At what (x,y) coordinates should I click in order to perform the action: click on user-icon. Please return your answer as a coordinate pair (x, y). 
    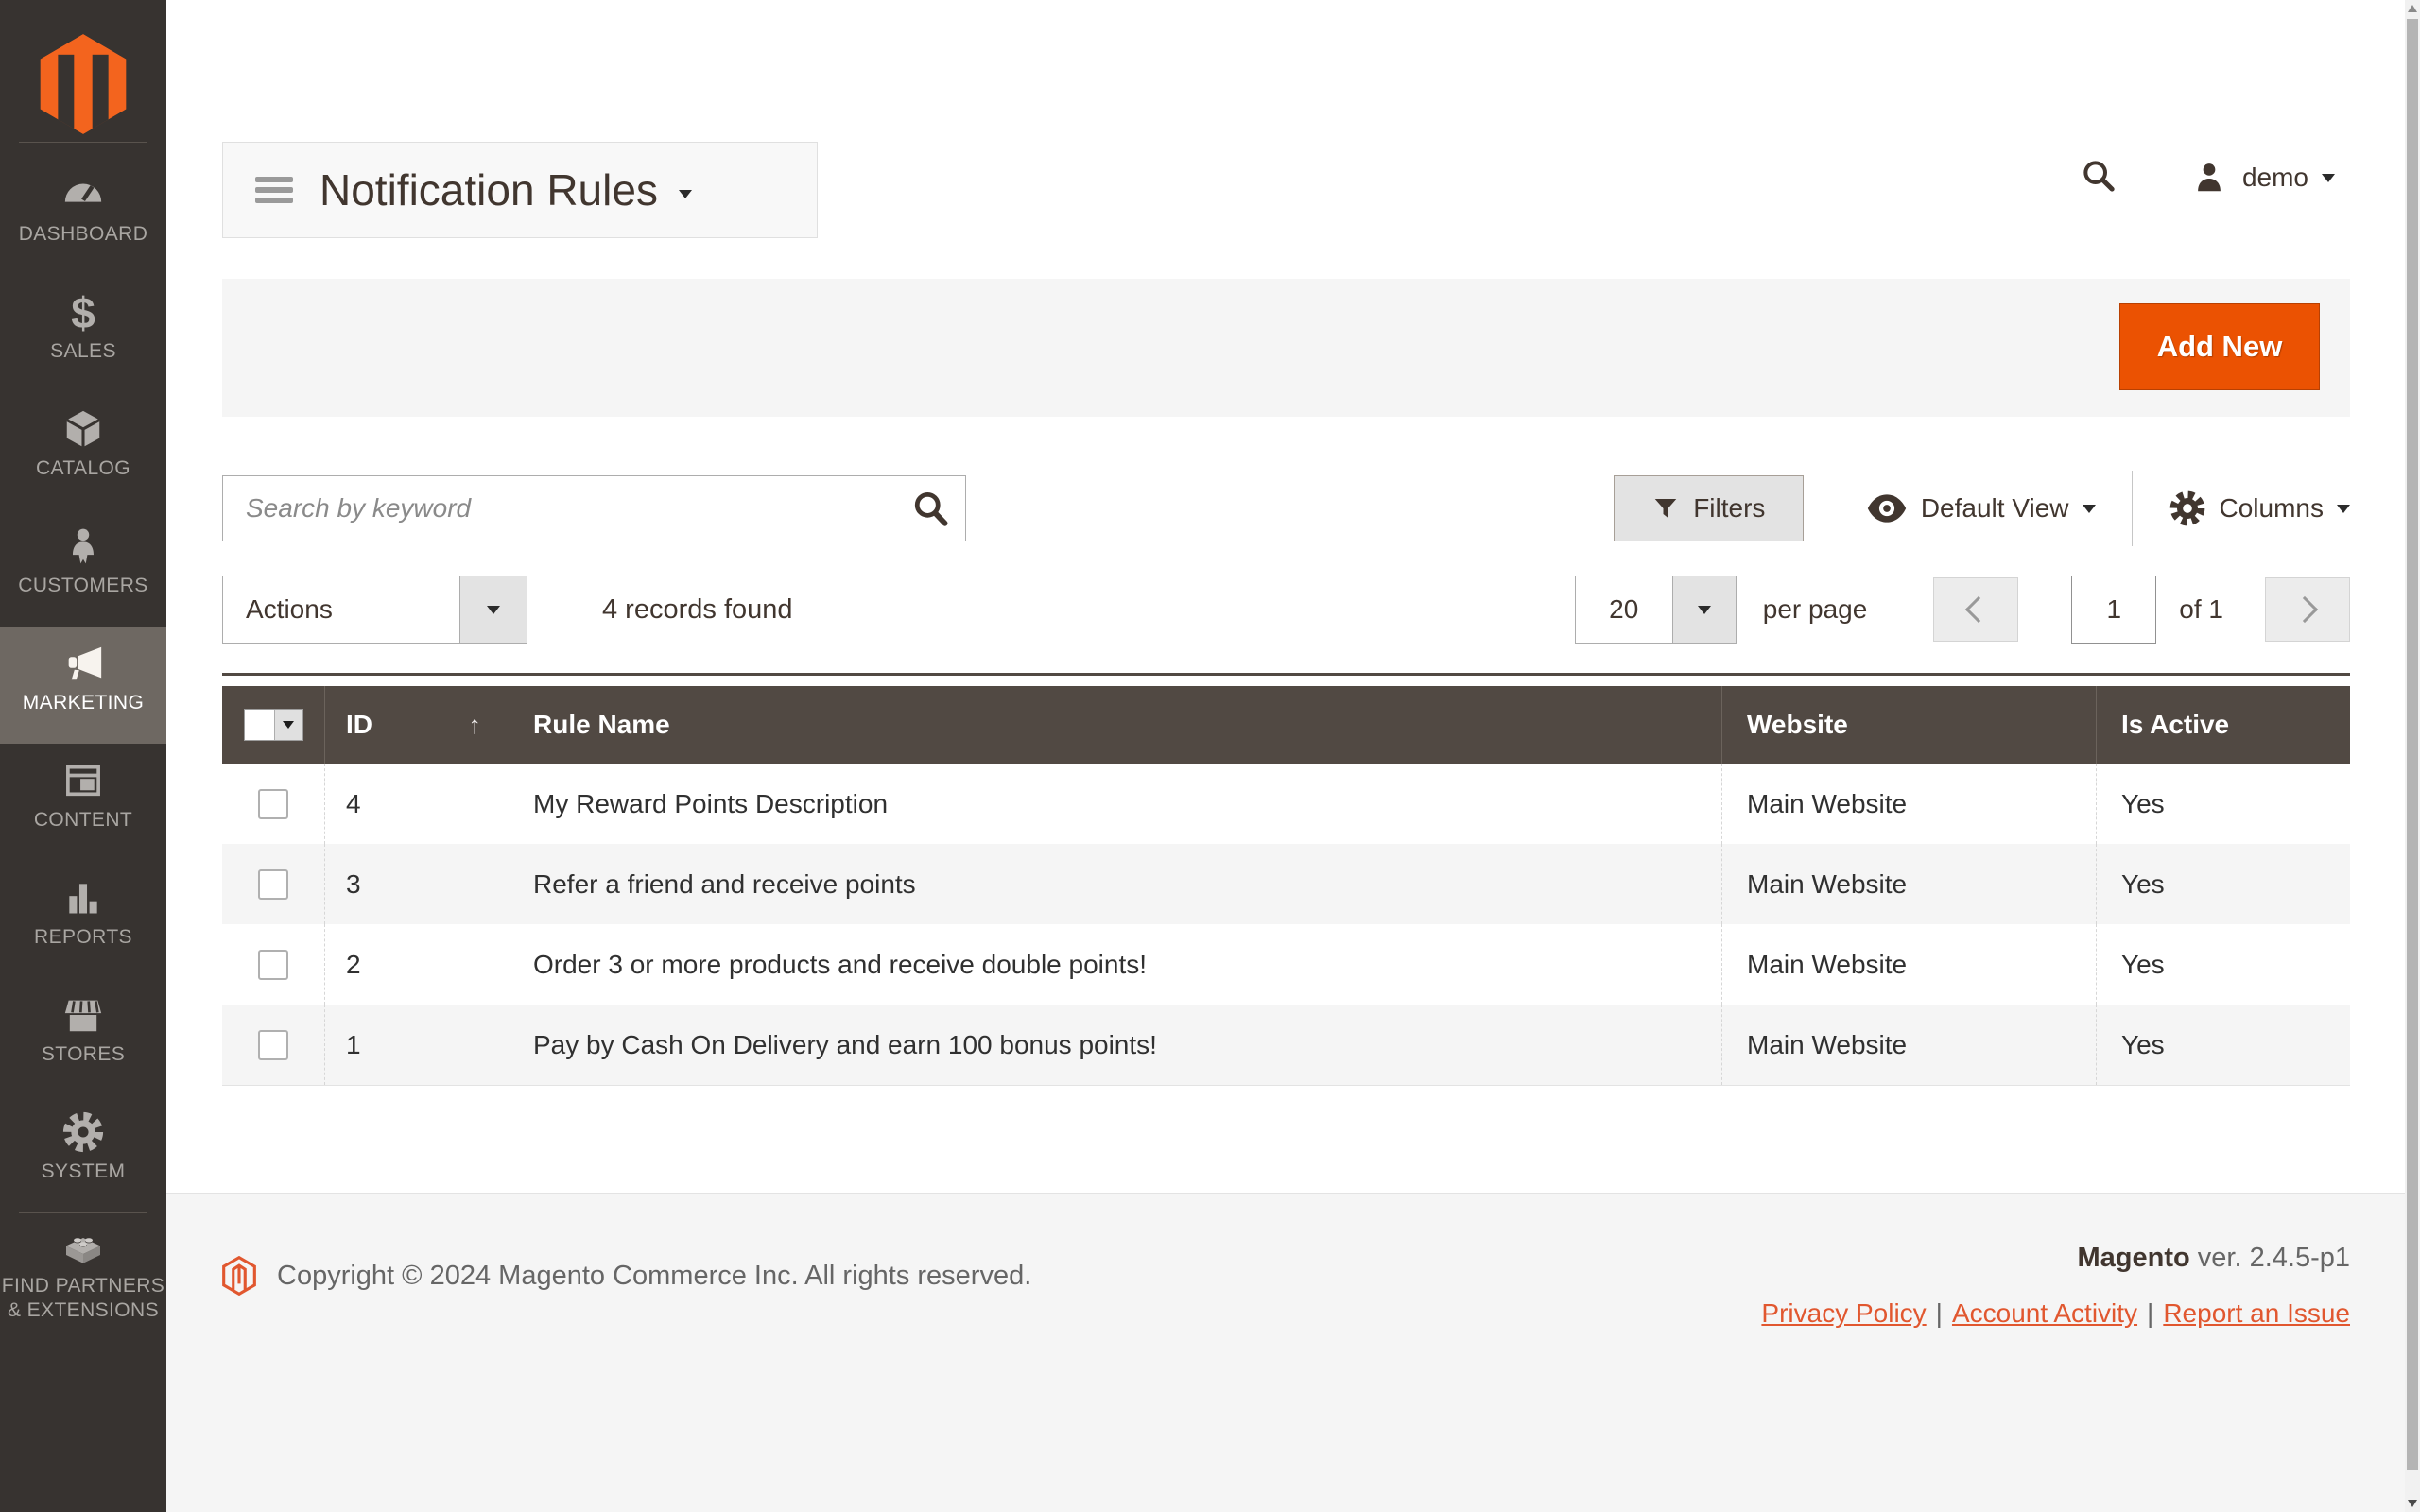
    Looking at the image, I should click on (2210, 177).